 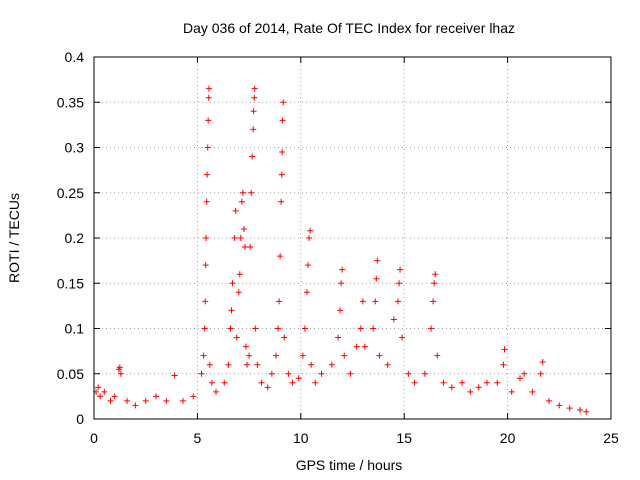 I want to click on y-tick-label: 0.4, so click(x=75, y=57).